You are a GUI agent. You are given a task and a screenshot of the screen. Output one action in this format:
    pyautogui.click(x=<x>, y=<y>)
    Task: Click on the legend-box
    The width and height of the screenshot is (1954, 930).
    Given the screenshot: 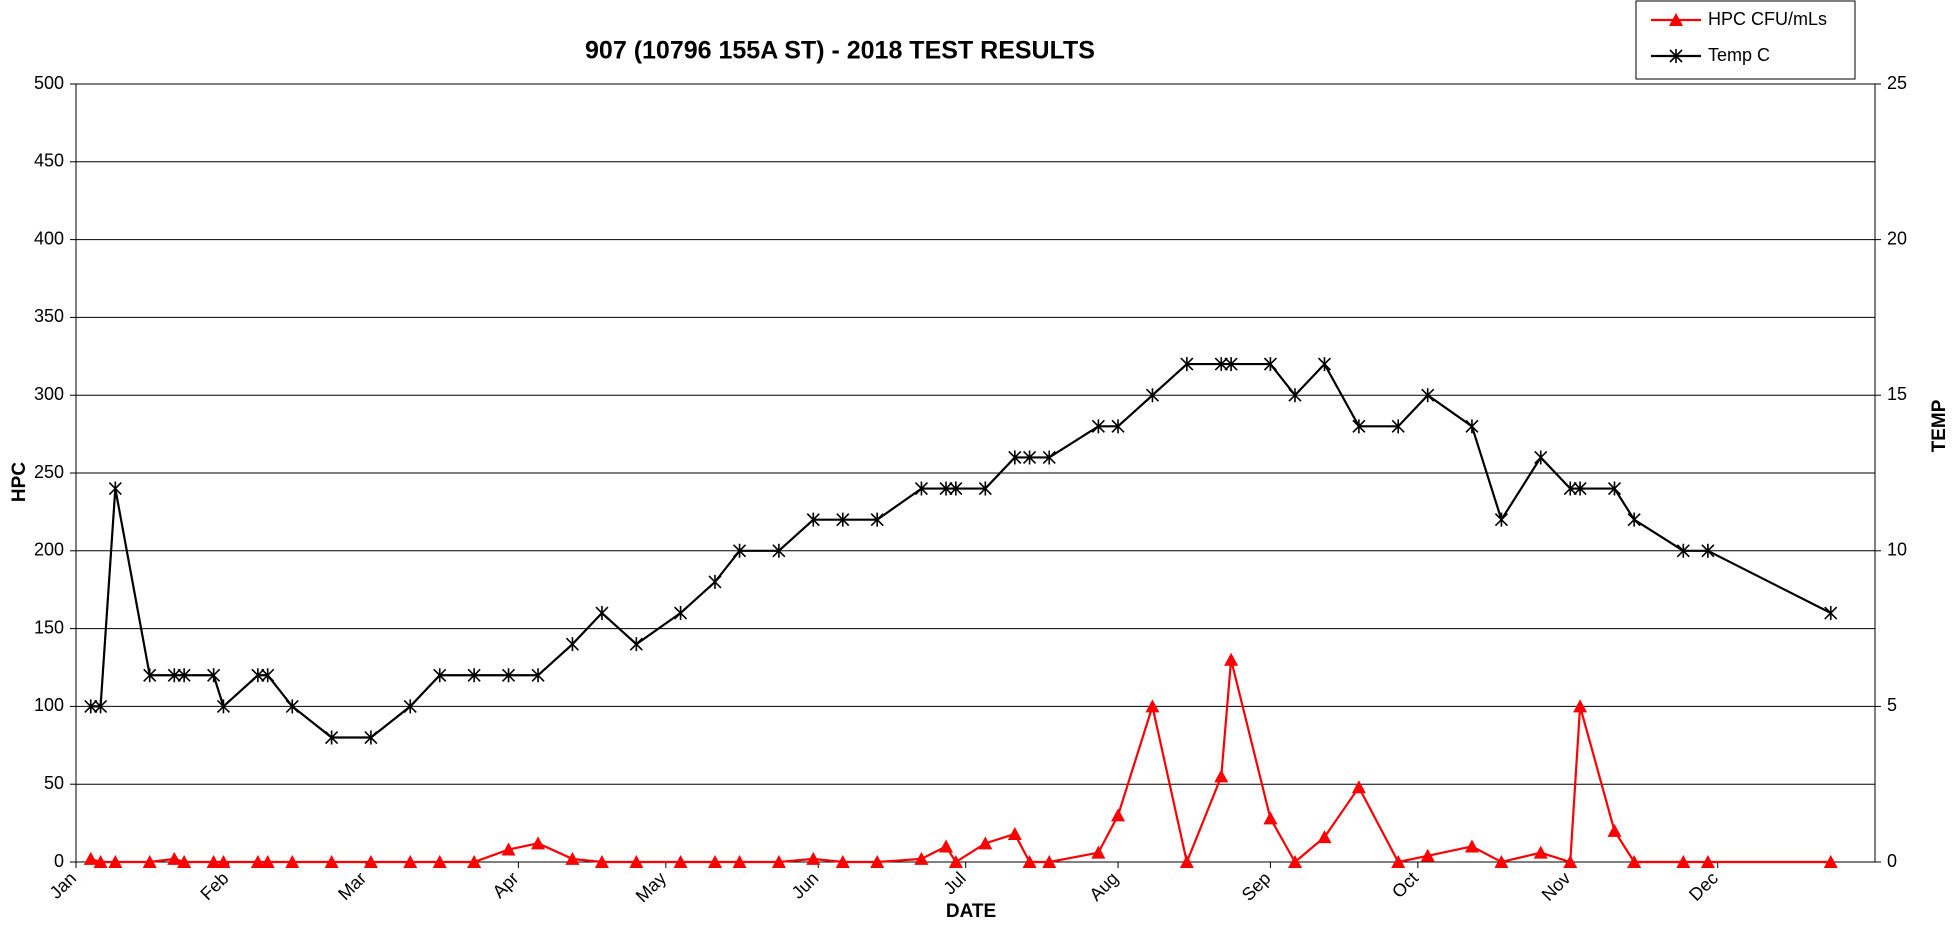 What is the action you would take?
    pyautogui.click(x=1745, y=40)
    